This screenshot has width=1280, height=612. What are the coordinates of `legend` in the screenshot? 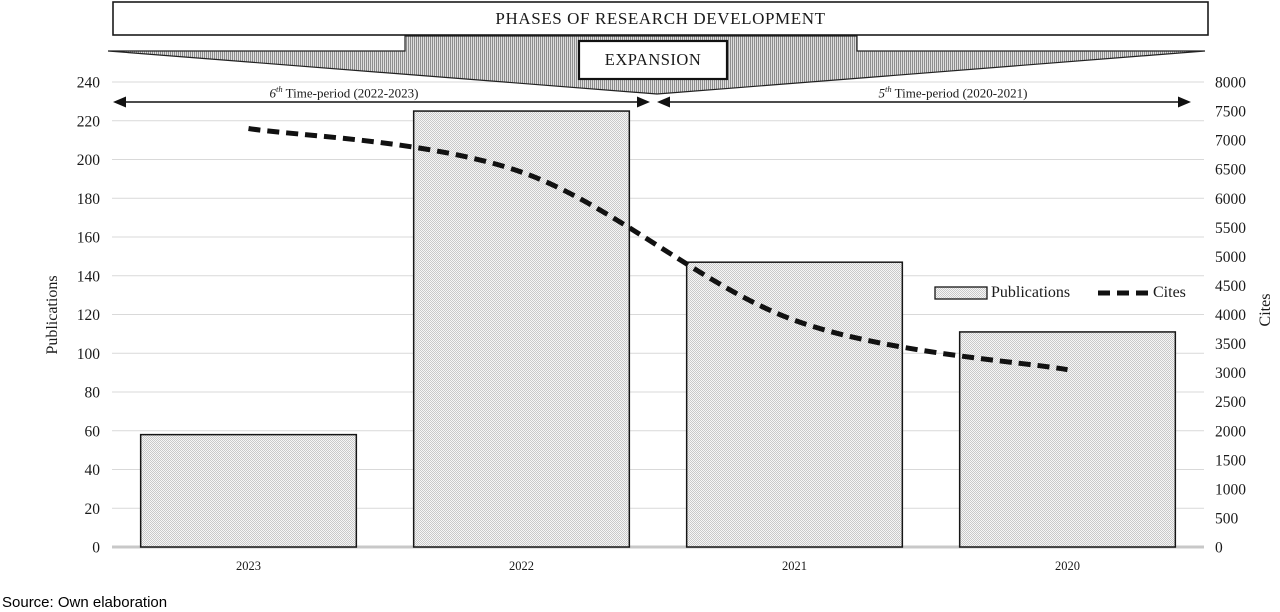 It's located at (1041, 293).